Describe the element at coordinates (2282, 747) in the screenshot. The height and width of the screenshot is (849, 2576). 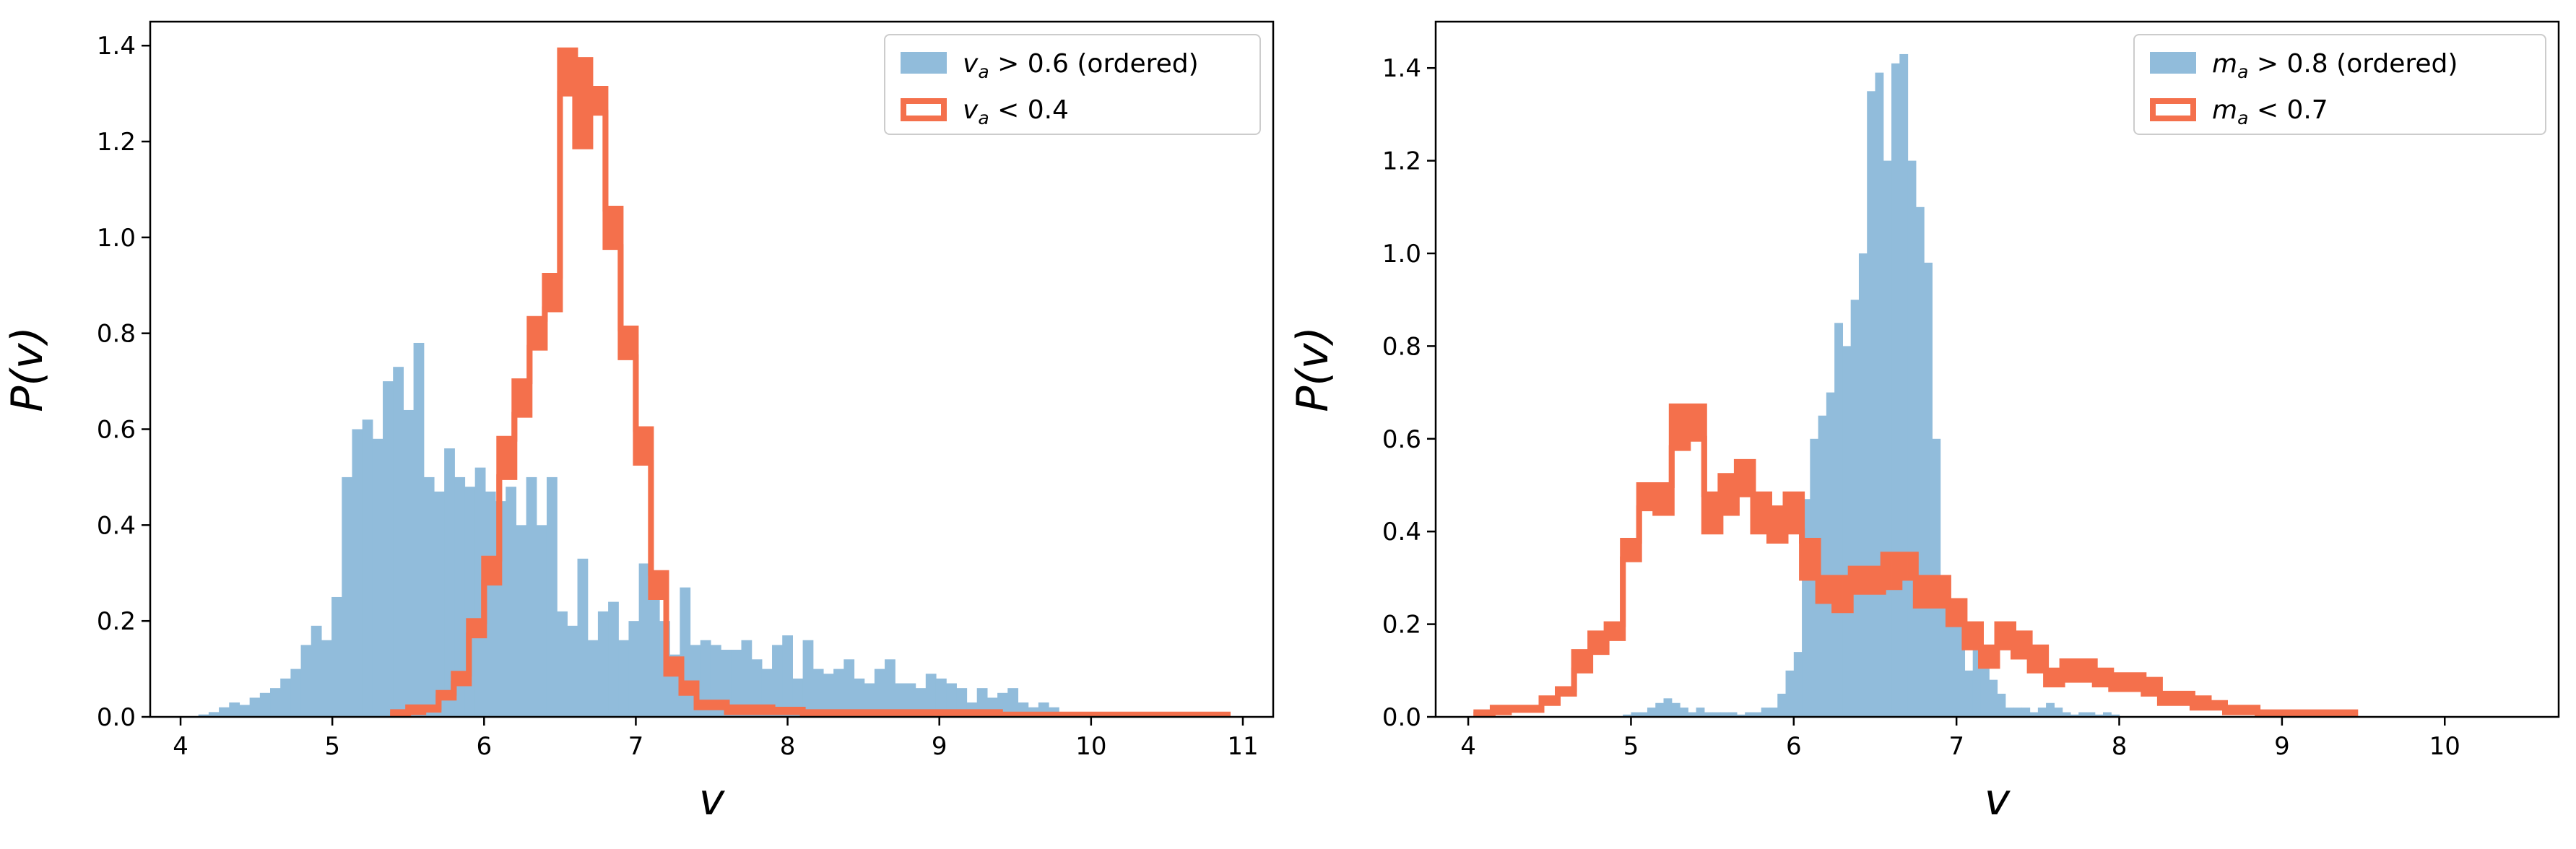
I see `x-tick-label: 9` at that location.